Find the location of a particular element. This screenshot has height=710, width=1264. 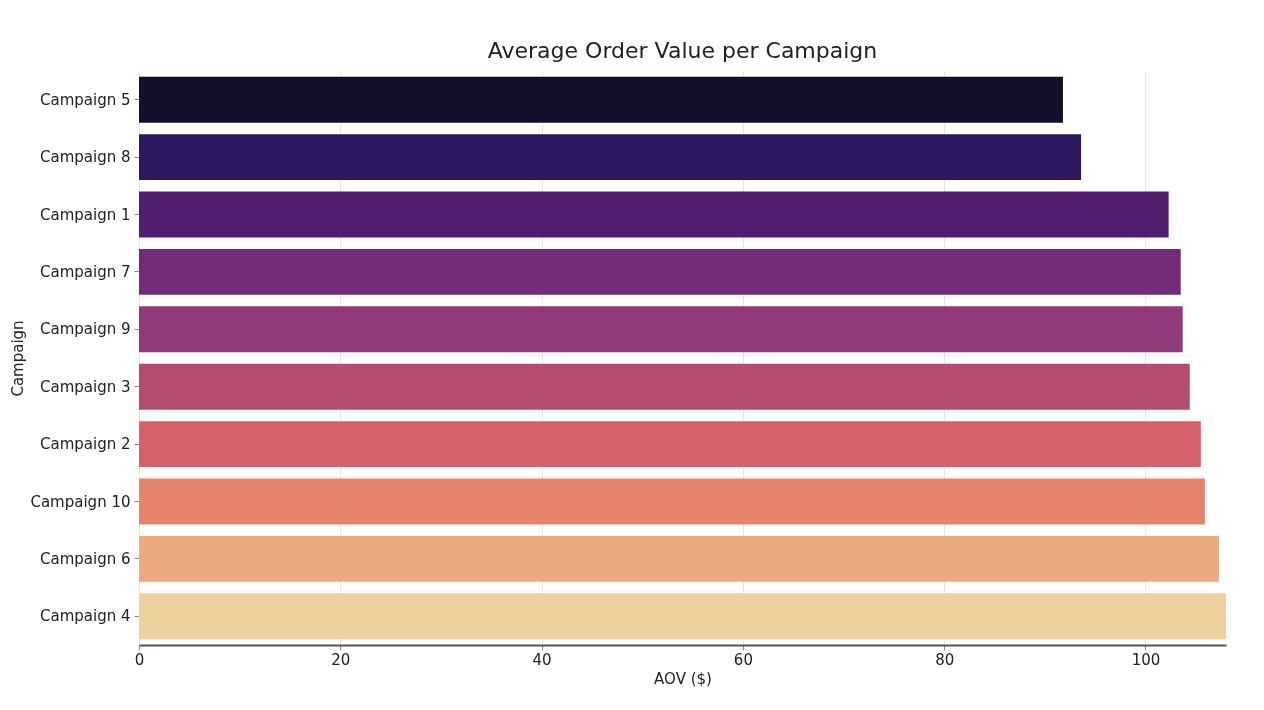

x-tick-label: 20 is located at coordinates (341, 659).